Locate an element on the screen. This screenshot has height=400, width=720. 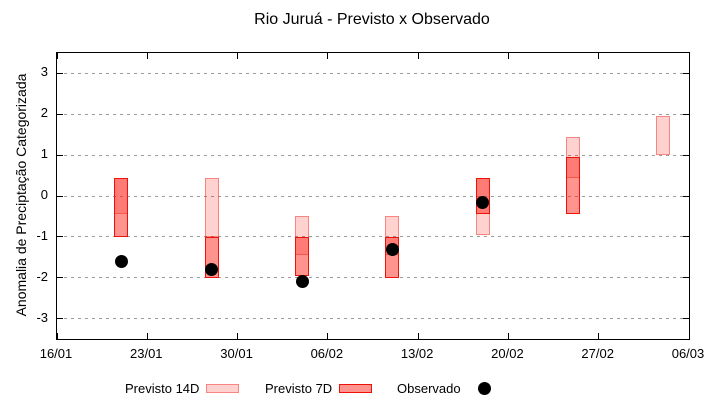
y-tick-label: 0 is located at coordinates (44, 194).